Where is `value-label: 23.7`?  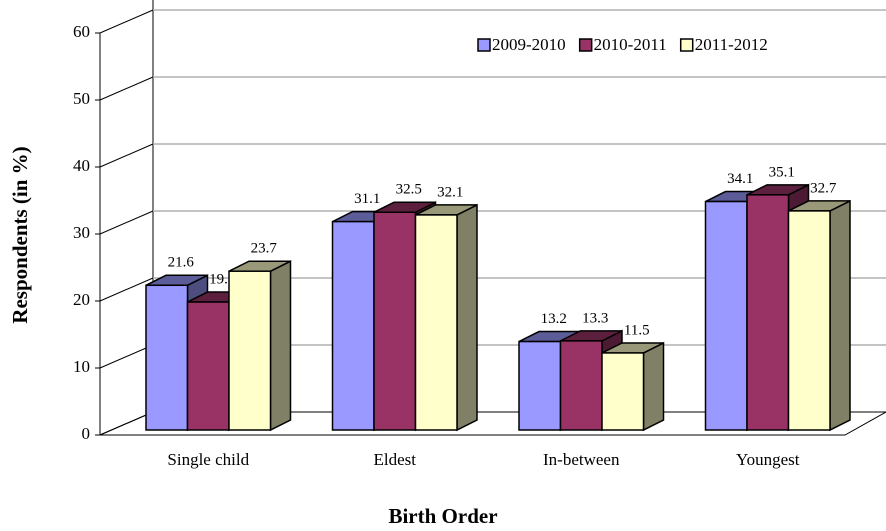
value-label: 23.7 is located at coordinates (264, 249).